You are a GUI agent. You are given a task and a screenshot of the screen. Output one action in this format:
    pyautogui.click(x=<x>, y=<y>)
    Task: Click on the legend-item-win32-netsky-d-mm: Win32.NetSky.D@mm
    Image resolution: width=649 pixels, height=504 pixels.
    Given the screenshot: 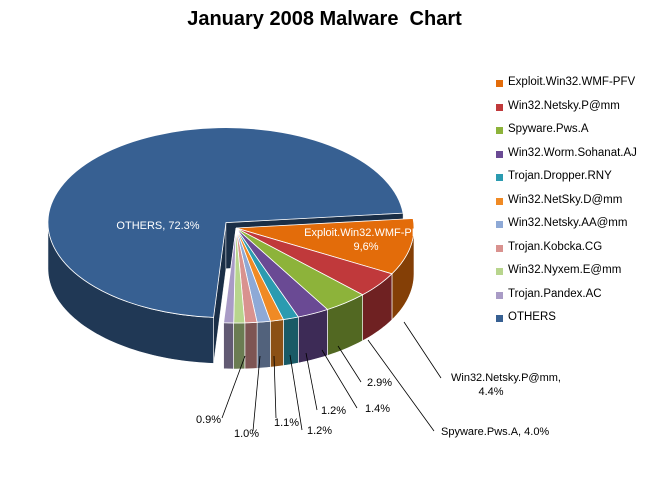 What is the action you would take?
    pyautogui.click(x=571, y=206)
    